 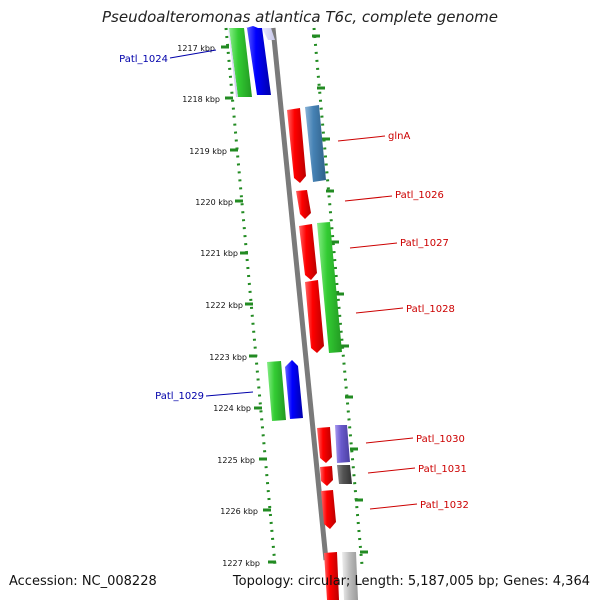 What do you see at coordinates (143, 59) in the screenshot?
I see `gene-label-patl-1024: Patl_1024` at bounding box center [143, 59].